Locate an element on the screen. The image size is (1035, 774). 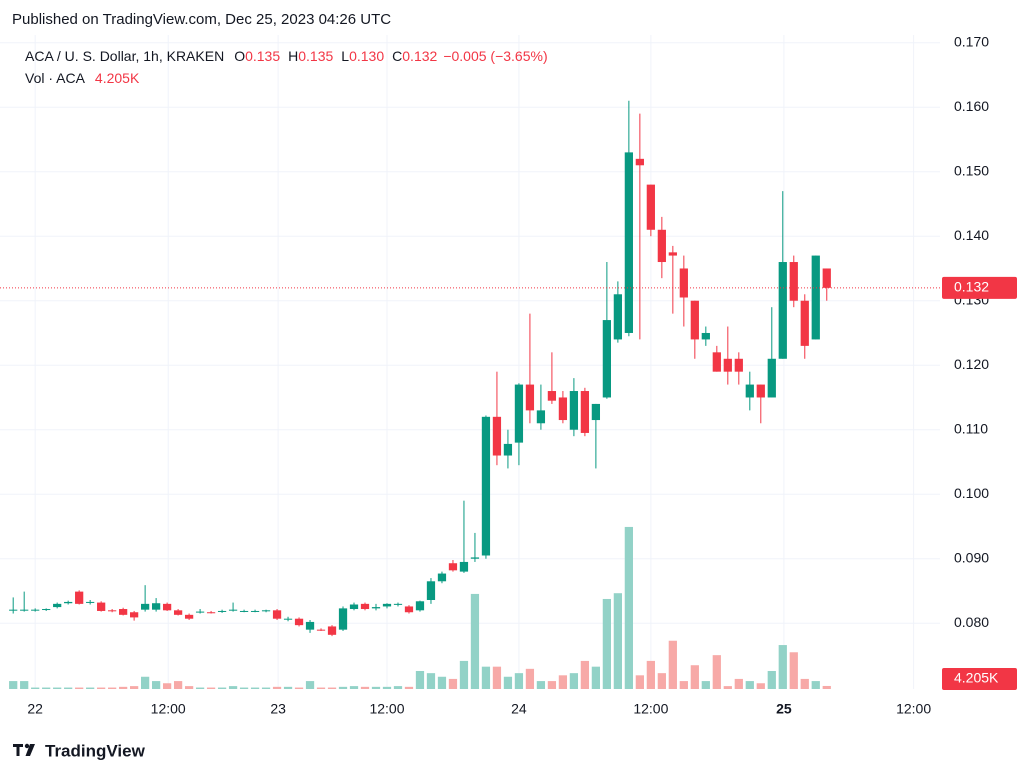
legend-value: 0.132 is located at coordinates (419, 56).